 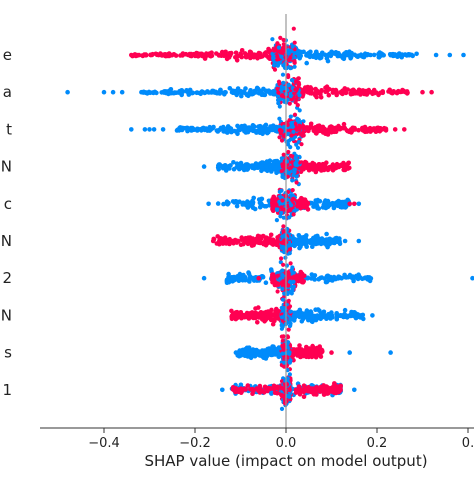 I want to click on feature-label: e, so click(x=7, y=55).